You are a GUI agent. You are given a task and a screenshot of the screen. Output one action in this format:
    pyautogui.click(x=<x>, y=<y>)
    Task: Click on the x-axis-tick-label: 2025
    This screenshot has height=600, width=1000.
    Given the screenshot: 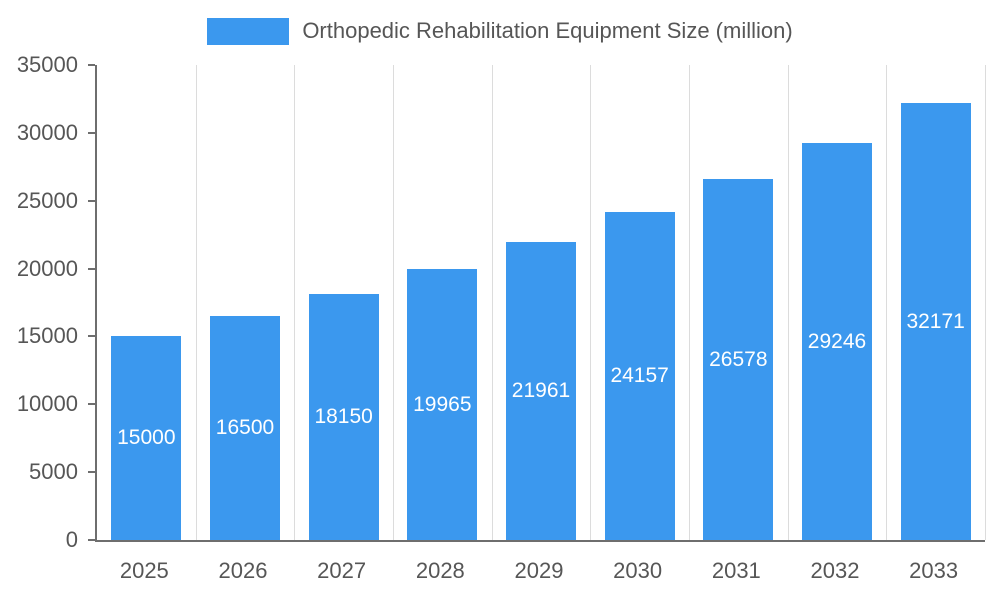 What is the action you would take?
    pyautogui.click(x=144, y=570)
    